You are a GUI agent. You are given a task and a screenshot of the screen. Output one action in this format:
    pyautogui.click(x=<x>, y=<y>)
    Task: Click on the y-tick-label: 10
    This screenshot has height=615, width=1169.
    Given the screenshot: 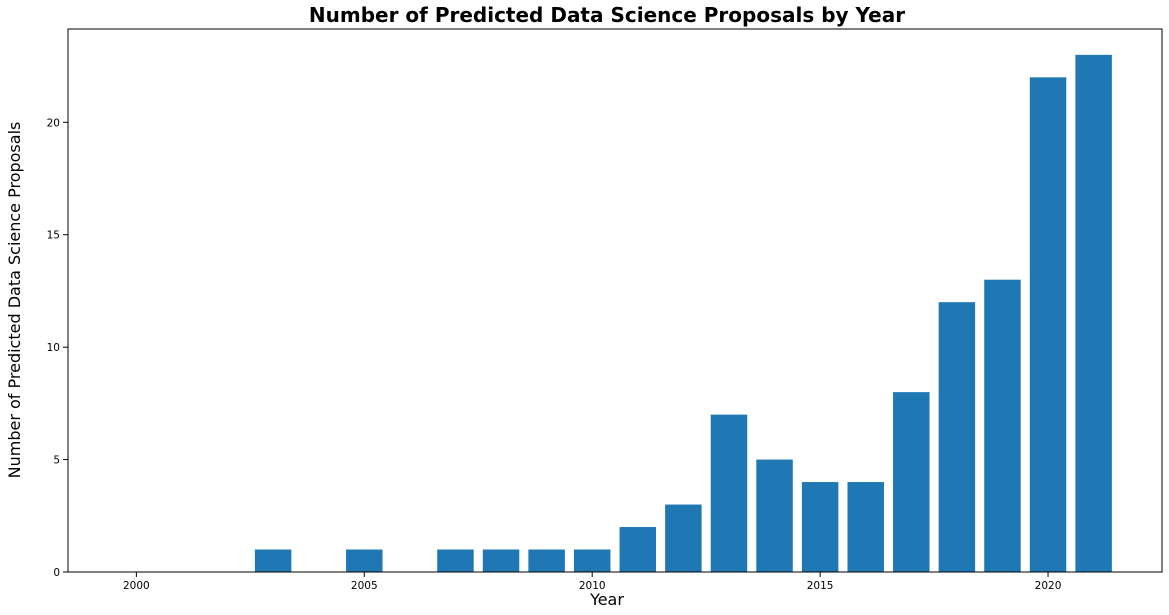 What is the action you would take?
    pyautogui.click(x=53, y=348)
    